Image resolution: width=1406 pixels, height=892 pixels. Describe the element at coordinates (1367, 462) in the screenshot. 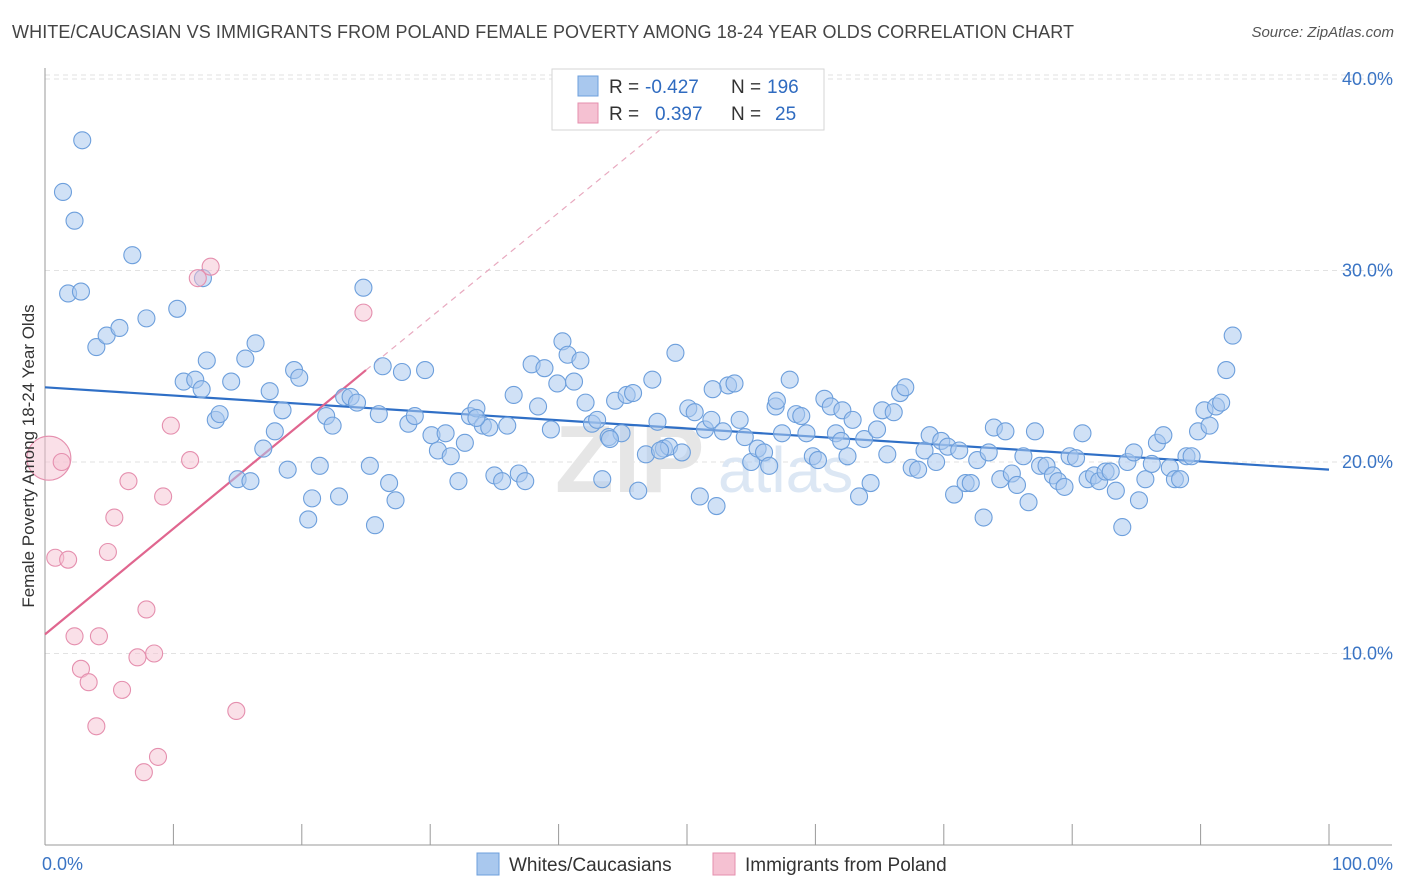

I see `y-tick-label-20: 20.0%` at that location.